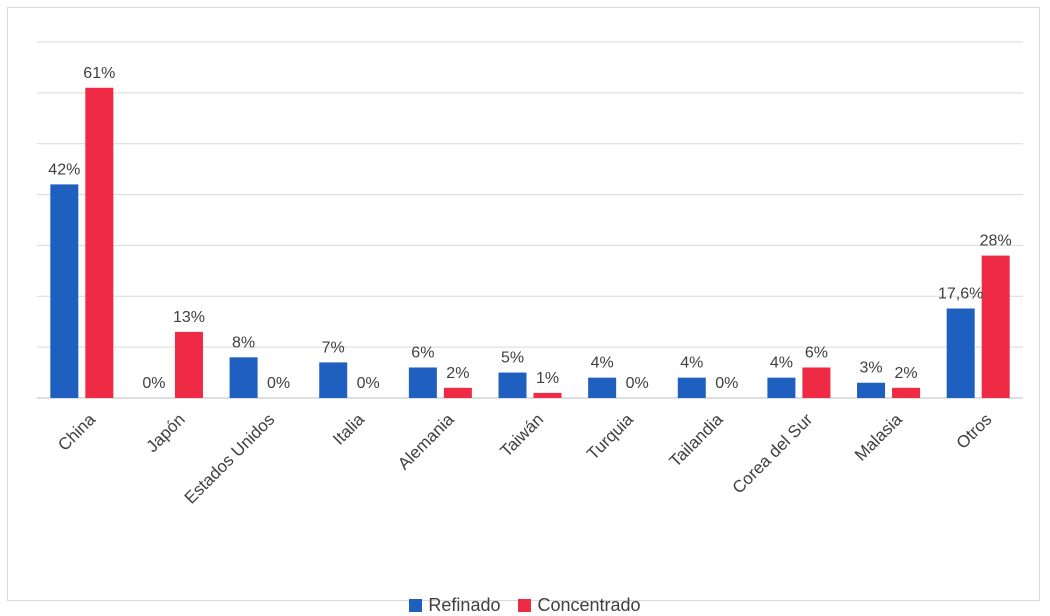  I want to click on legend-swatch-refinado, so click(416, 605).